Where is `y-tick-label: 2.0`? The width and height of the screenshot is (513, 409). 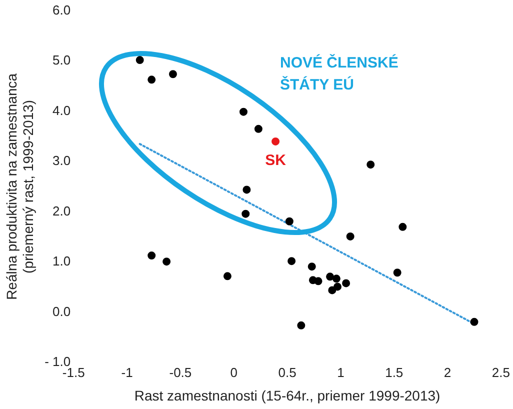
y-tick-label: 2.0 is located at coordinates (61, 210).